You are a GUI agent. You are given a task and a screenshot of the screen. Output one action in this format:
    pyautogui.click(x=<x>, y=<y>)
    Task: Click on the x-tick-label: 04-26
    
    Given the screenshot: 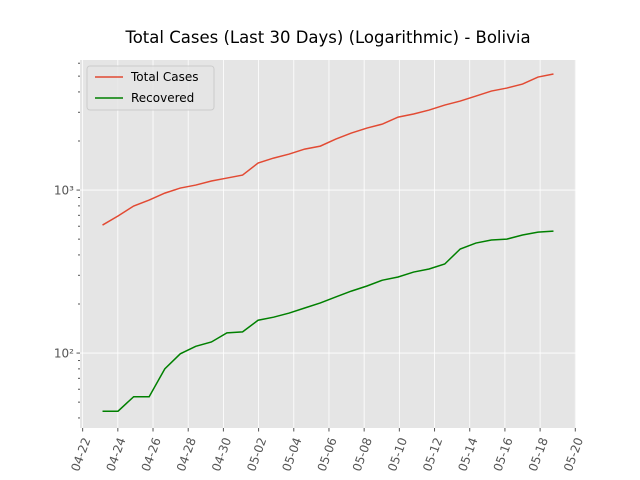 What is the action you would take?
    pyautogui.click(x=151, y=455)
    